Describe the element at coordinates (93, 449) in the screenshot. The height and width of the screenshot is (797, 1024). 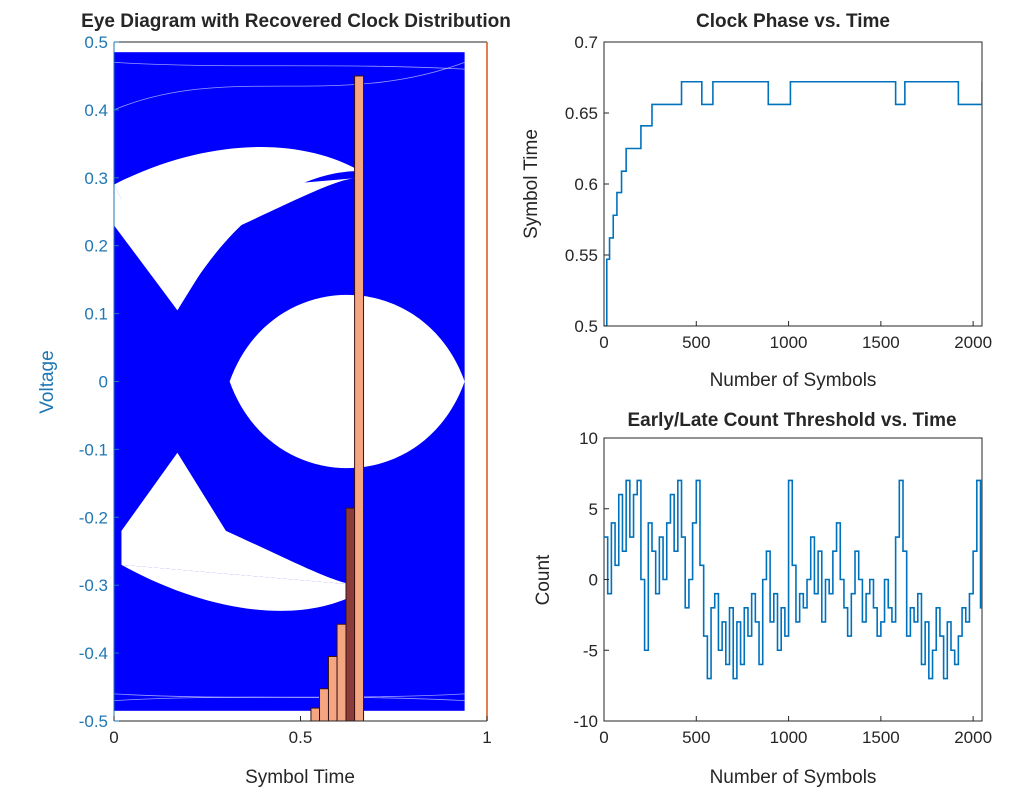
I see `y-tick-label: -0.1` at that location.